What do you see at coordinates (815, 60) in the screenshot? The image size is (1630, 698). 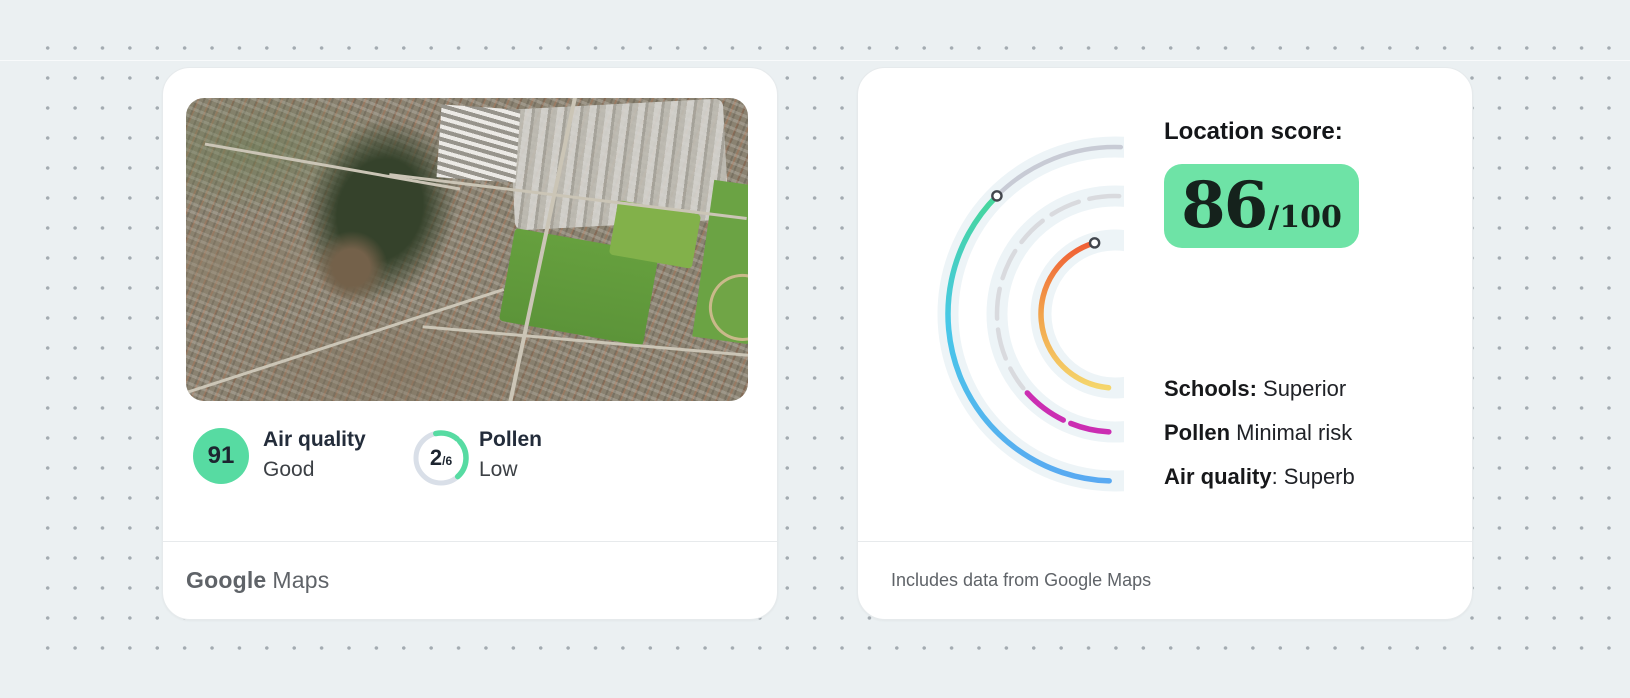 I see `background-divider-line` at bounding box center [815, 60].